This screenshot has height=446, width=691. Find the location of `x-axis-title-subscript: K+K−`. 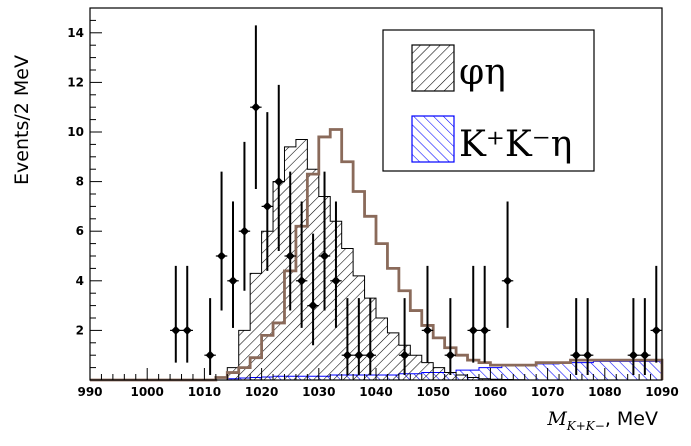

x-axis-title-subscript: K+K− is located at coordinates (585, 426).